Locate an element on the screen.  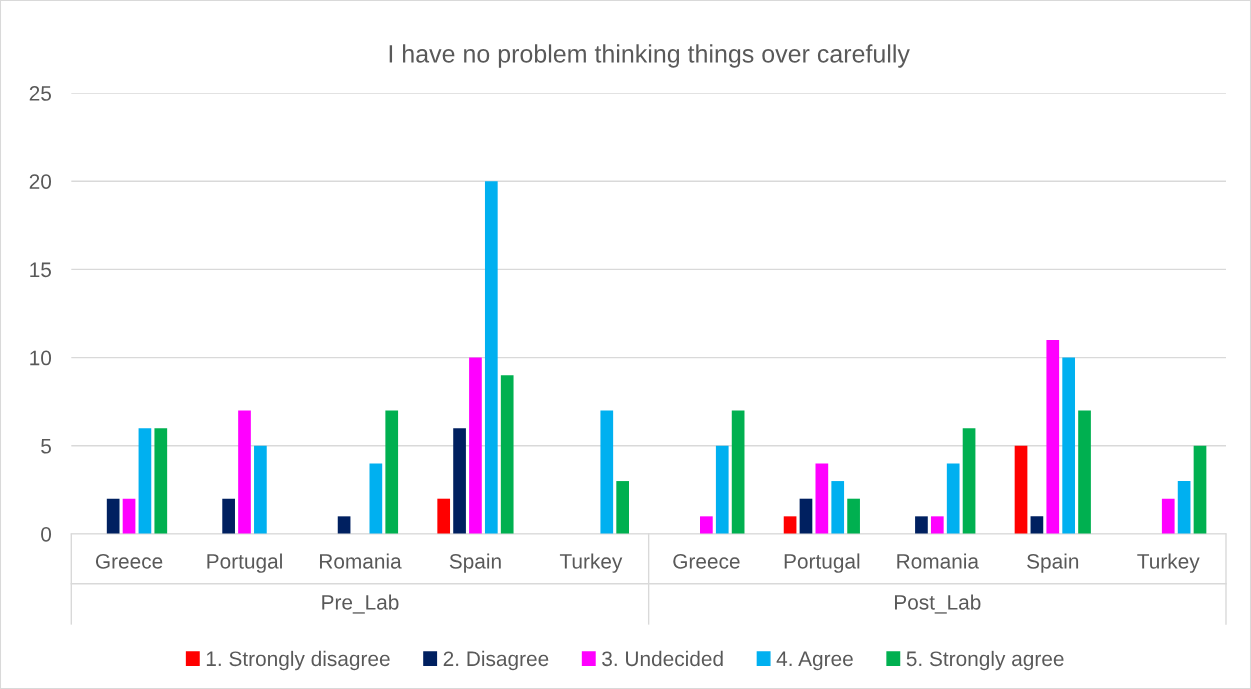
chart-title: I have no problem thinking things over carefully is located at coordinates (649, 56).